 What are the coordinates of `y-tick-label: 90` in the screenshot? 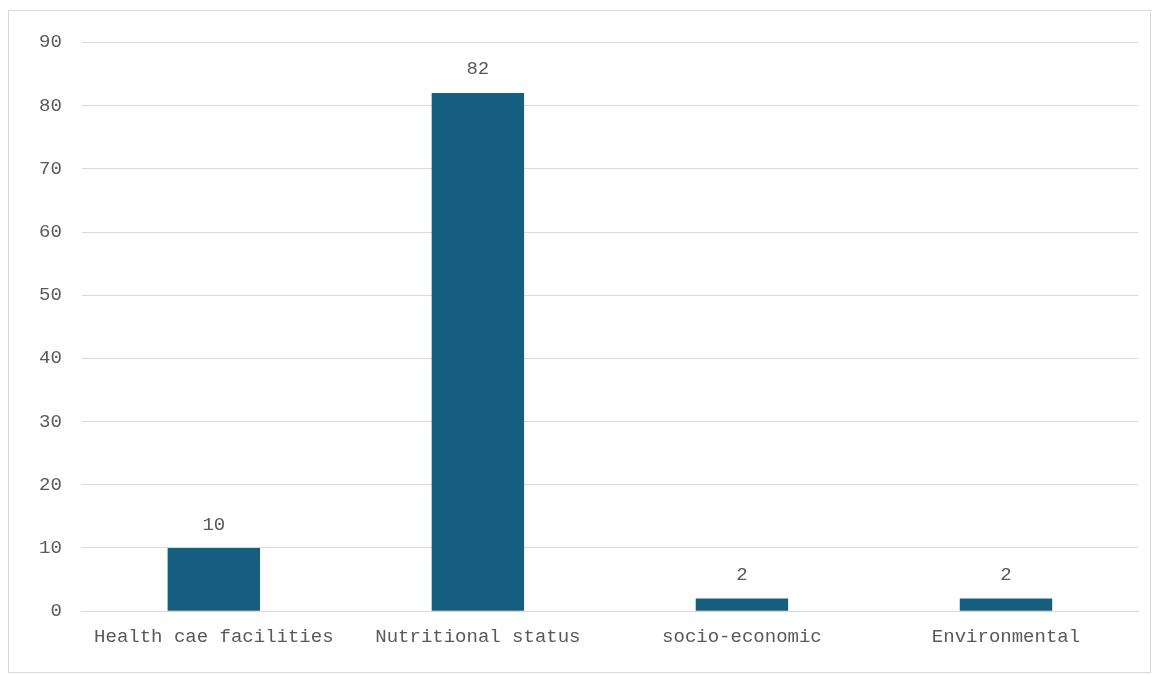 It's located at (50, 42).